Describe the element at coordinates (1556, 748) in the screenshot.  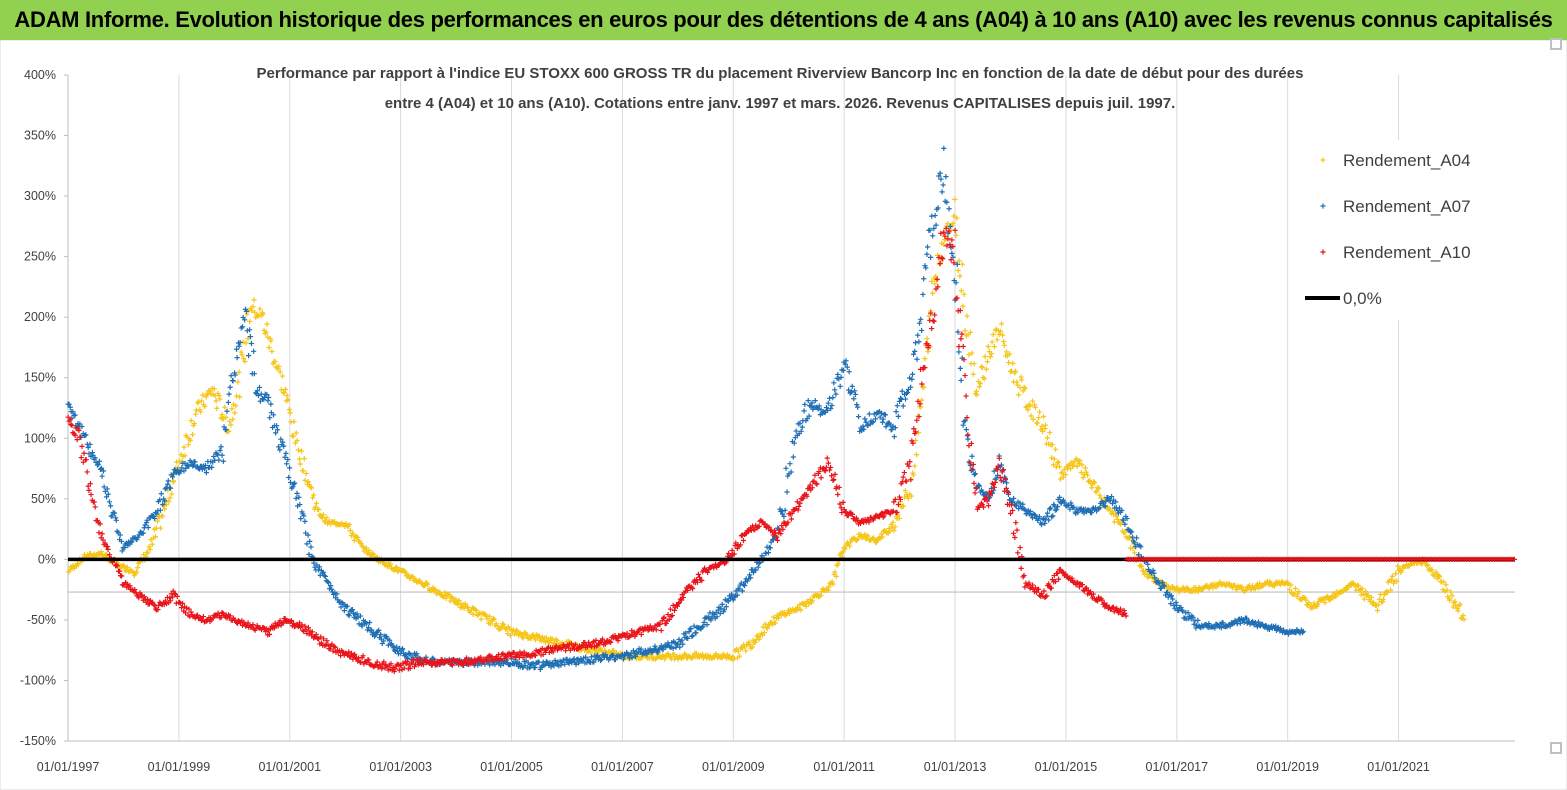
I see `resize-handle-bottom-right` at that location.